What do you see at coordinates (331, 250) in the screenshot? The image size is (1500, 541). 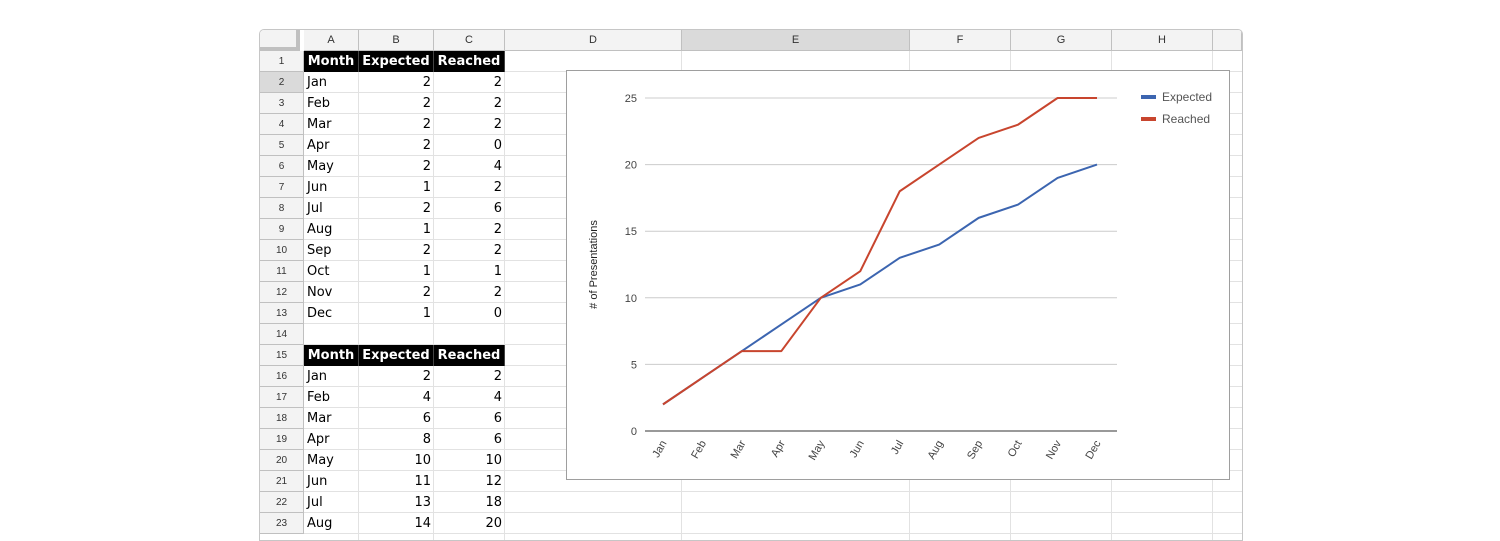 I see `month-cell: Sep` at bounding box center [331, 250].